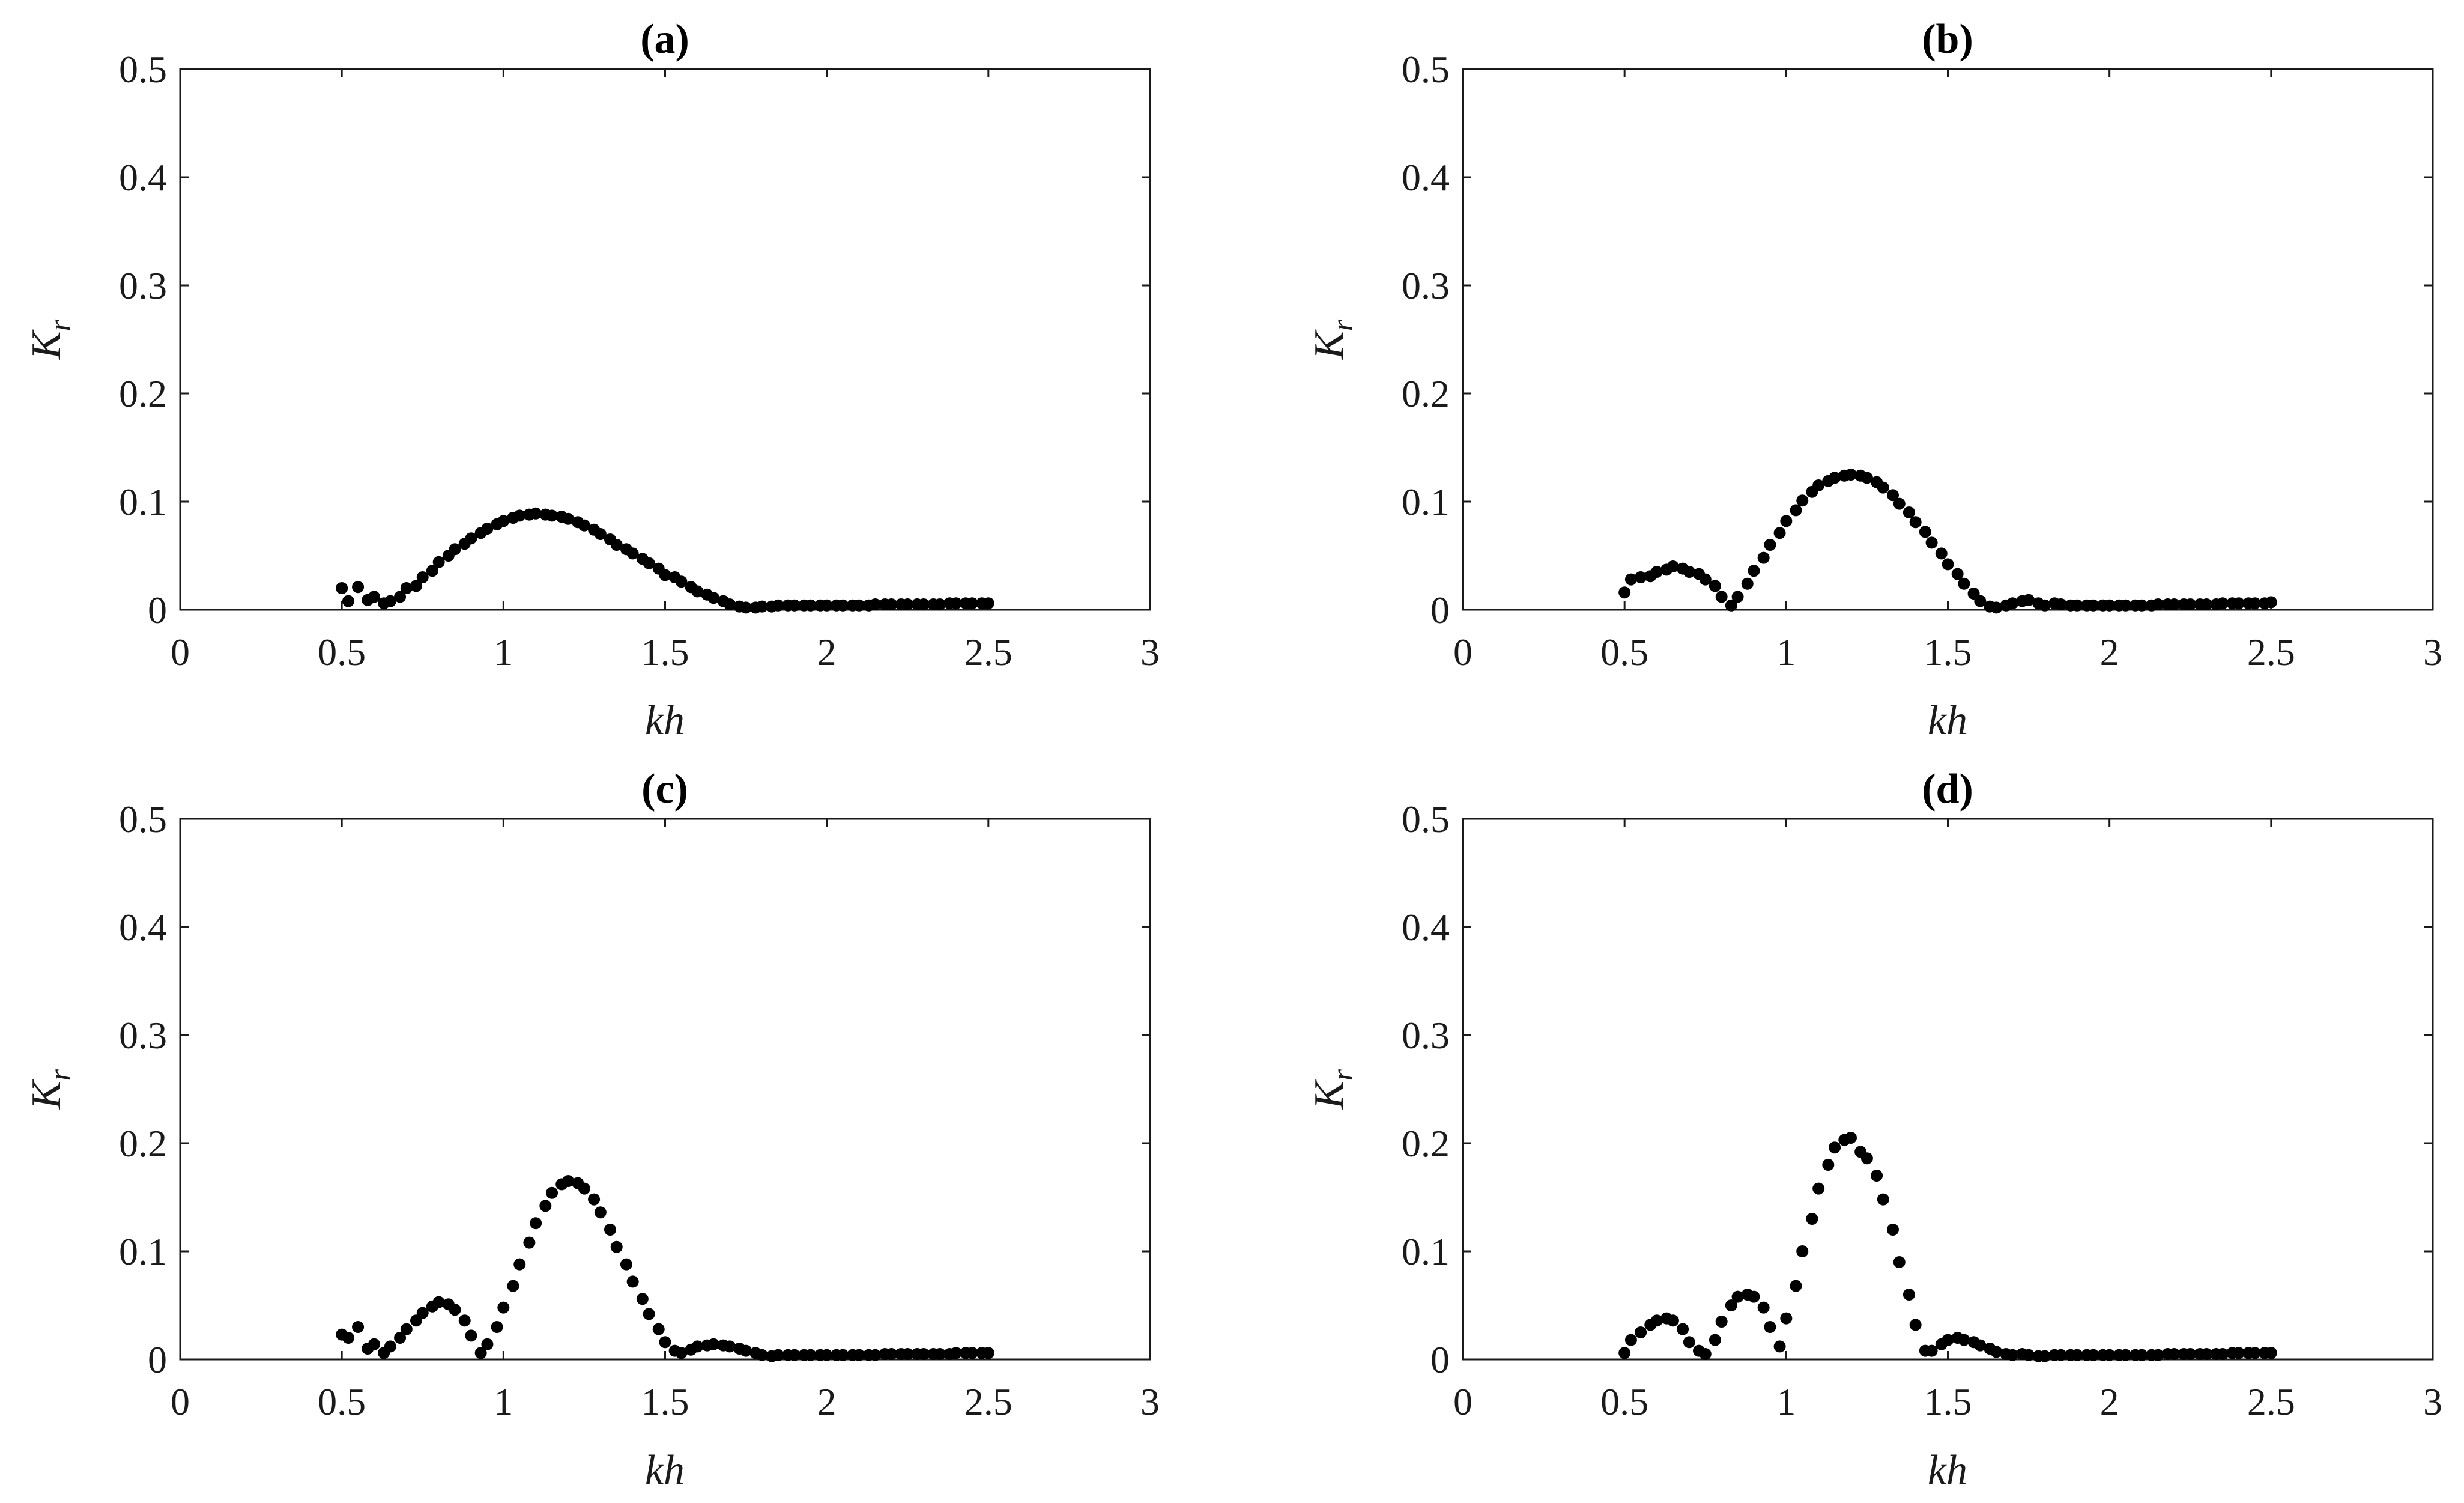  What do you see at coordinates (2432, 1402) in the screenshot?
I see `x-tick-label: 3` at bounding box center [2432, 1402].